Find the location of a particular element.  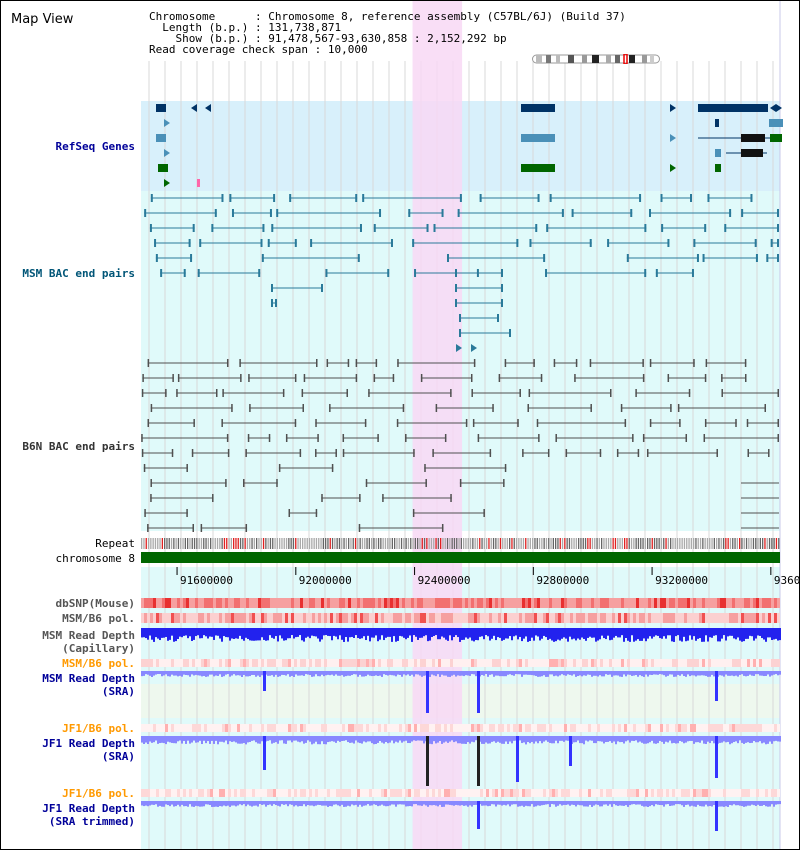

track-label-msm-bac: MSM BAC end pairs is located at coordinates (78, 273).